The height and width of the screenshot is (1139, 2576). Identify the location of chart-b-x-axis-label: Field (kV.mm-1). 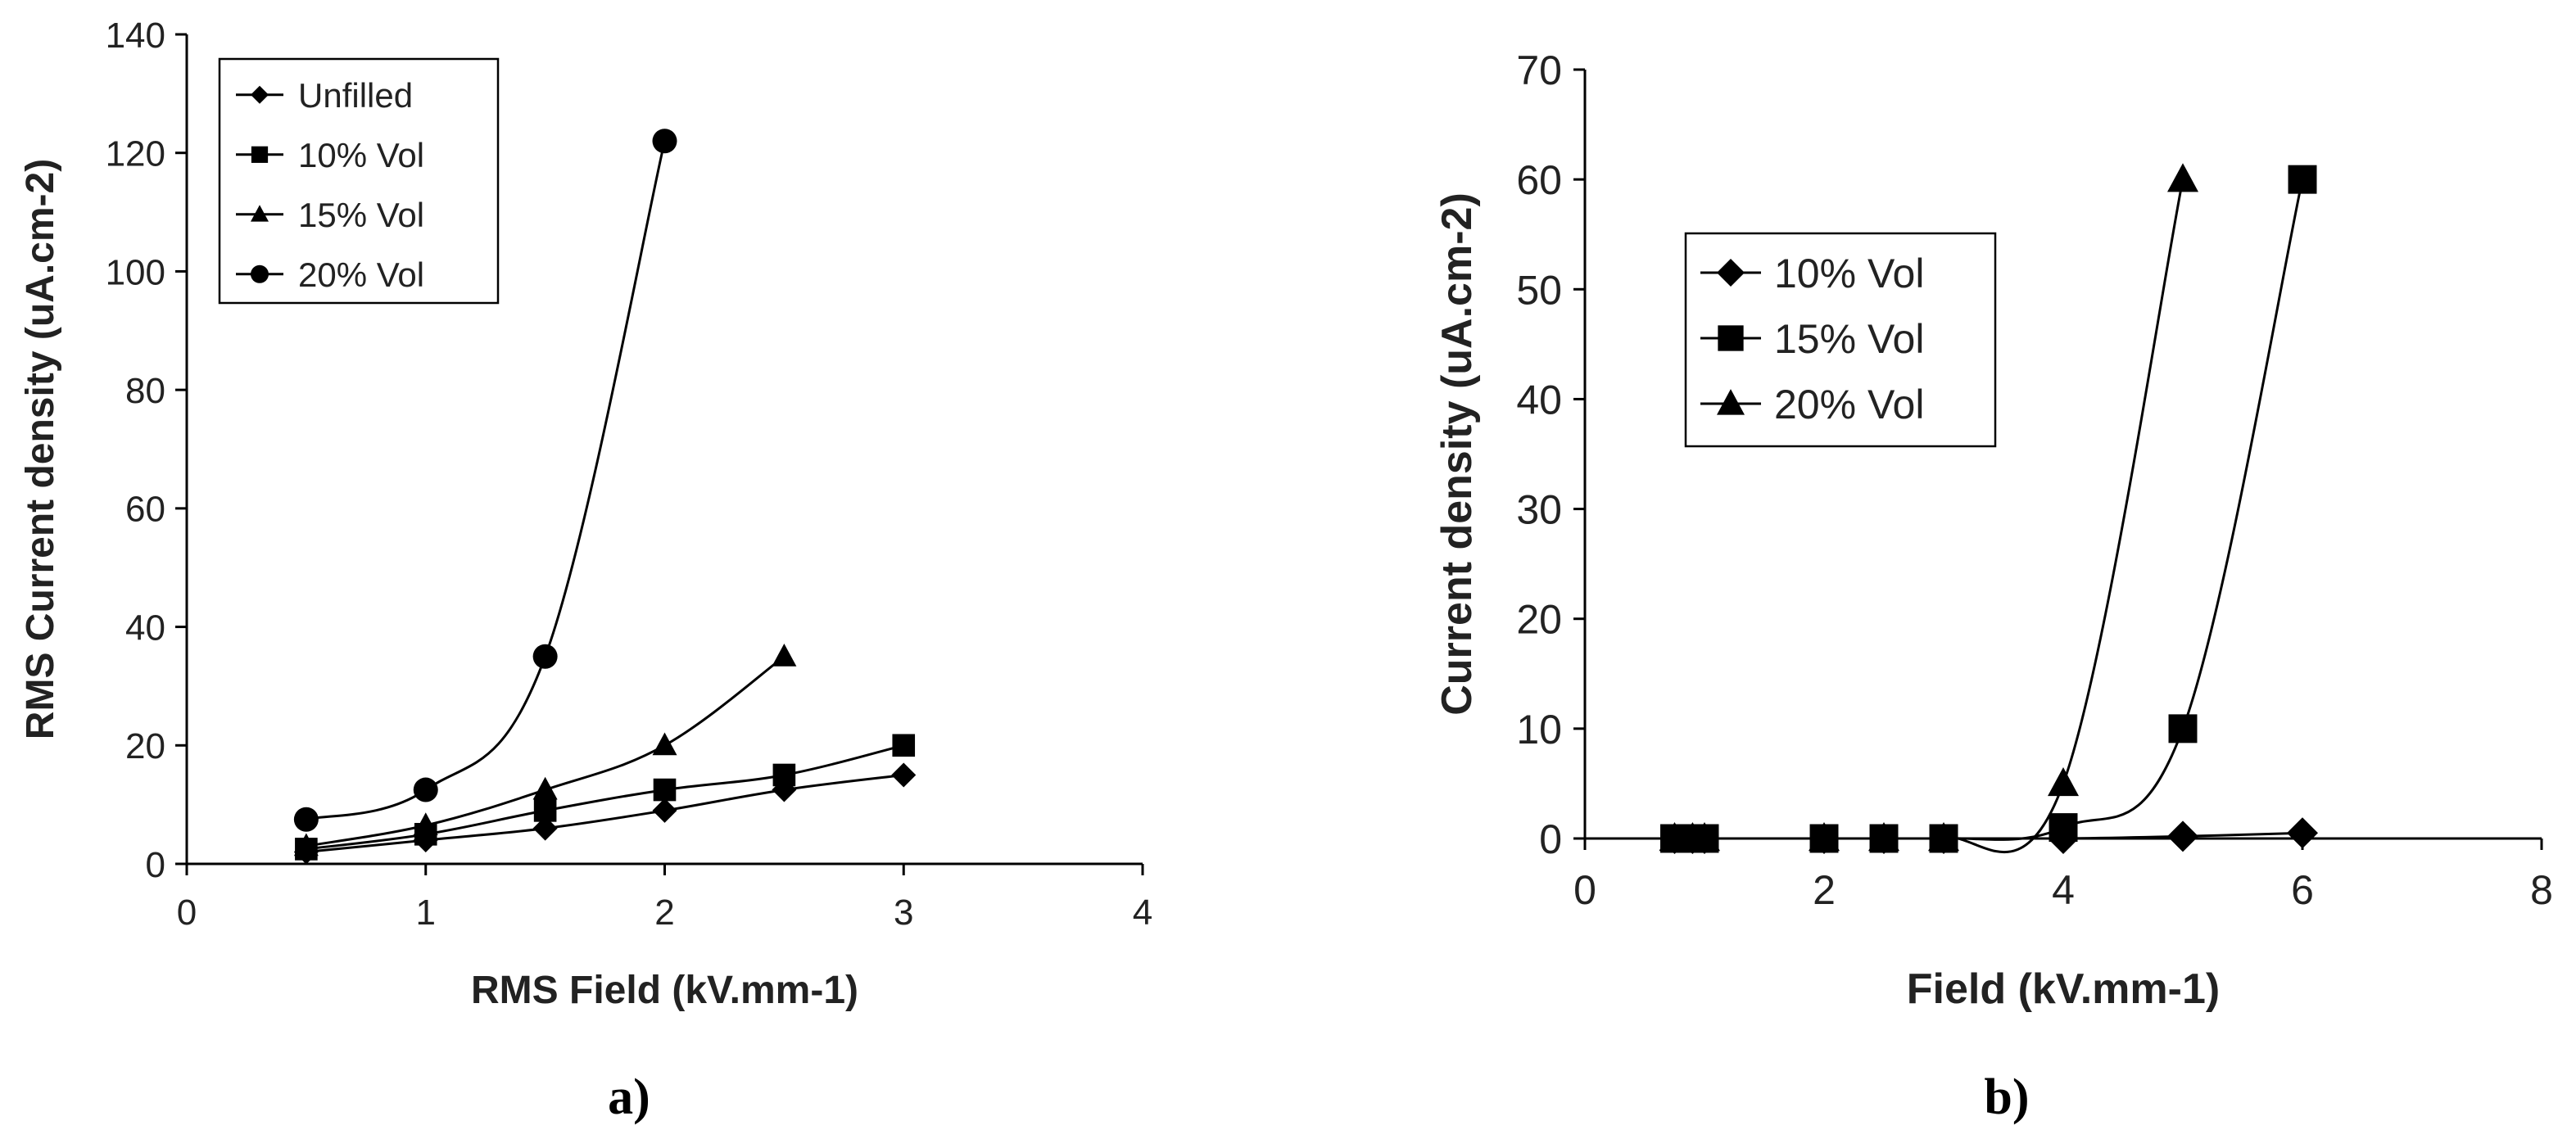
(2063, 989).